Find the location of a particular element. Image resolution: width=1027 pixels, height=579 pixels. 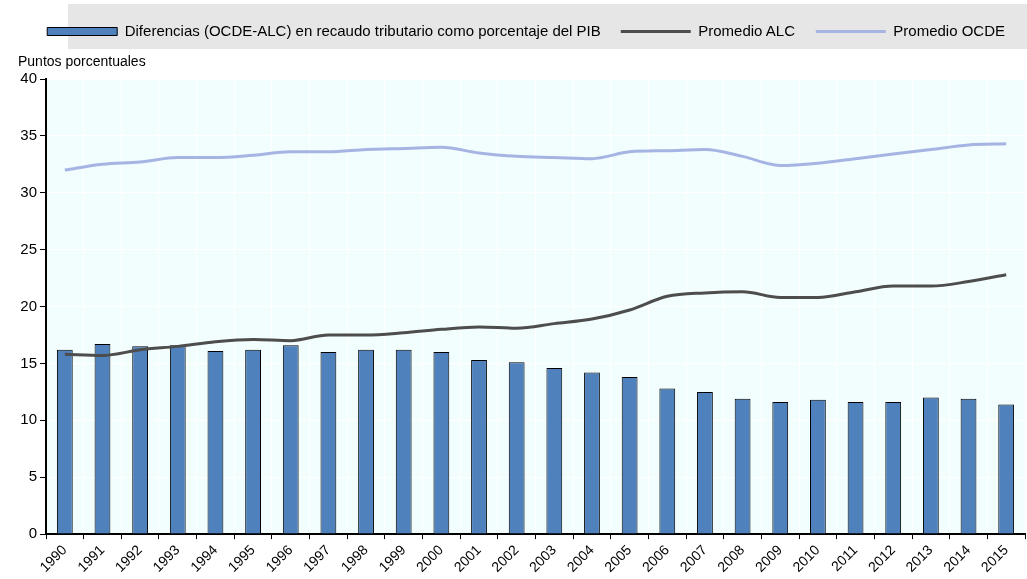

y-tick-label: 30 is located at coordinates (28, 191).